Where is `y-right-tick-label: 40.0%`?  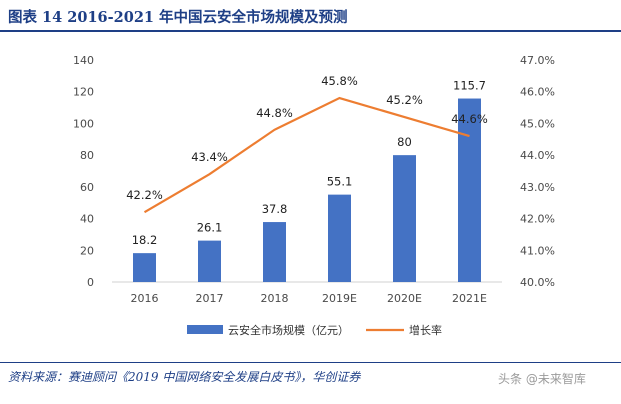 y-right-tick-label: 40.0% is located at coordinates (537, 282).